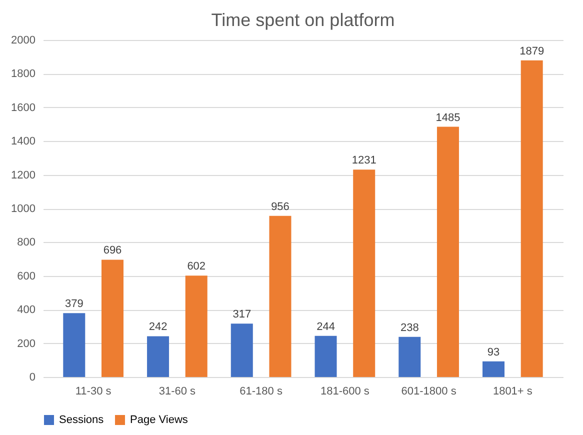  What do you see at coordinates (32, 378) in the screenshot?
I see `y-tick-label: 0` at bounding box center [32, 378].